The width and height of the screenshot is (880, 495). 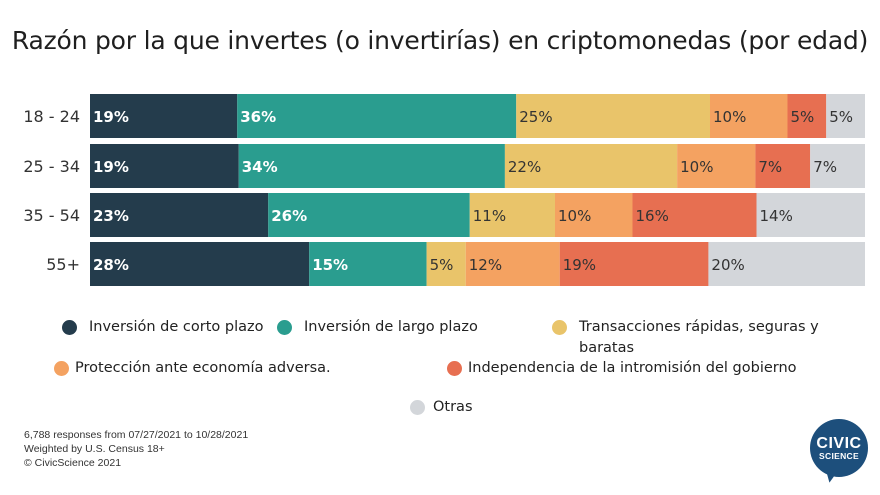 What do you see at coordinates (258, 117) in the screenshot?
I see `data-label: 36%` at bounding box center [258, 117].